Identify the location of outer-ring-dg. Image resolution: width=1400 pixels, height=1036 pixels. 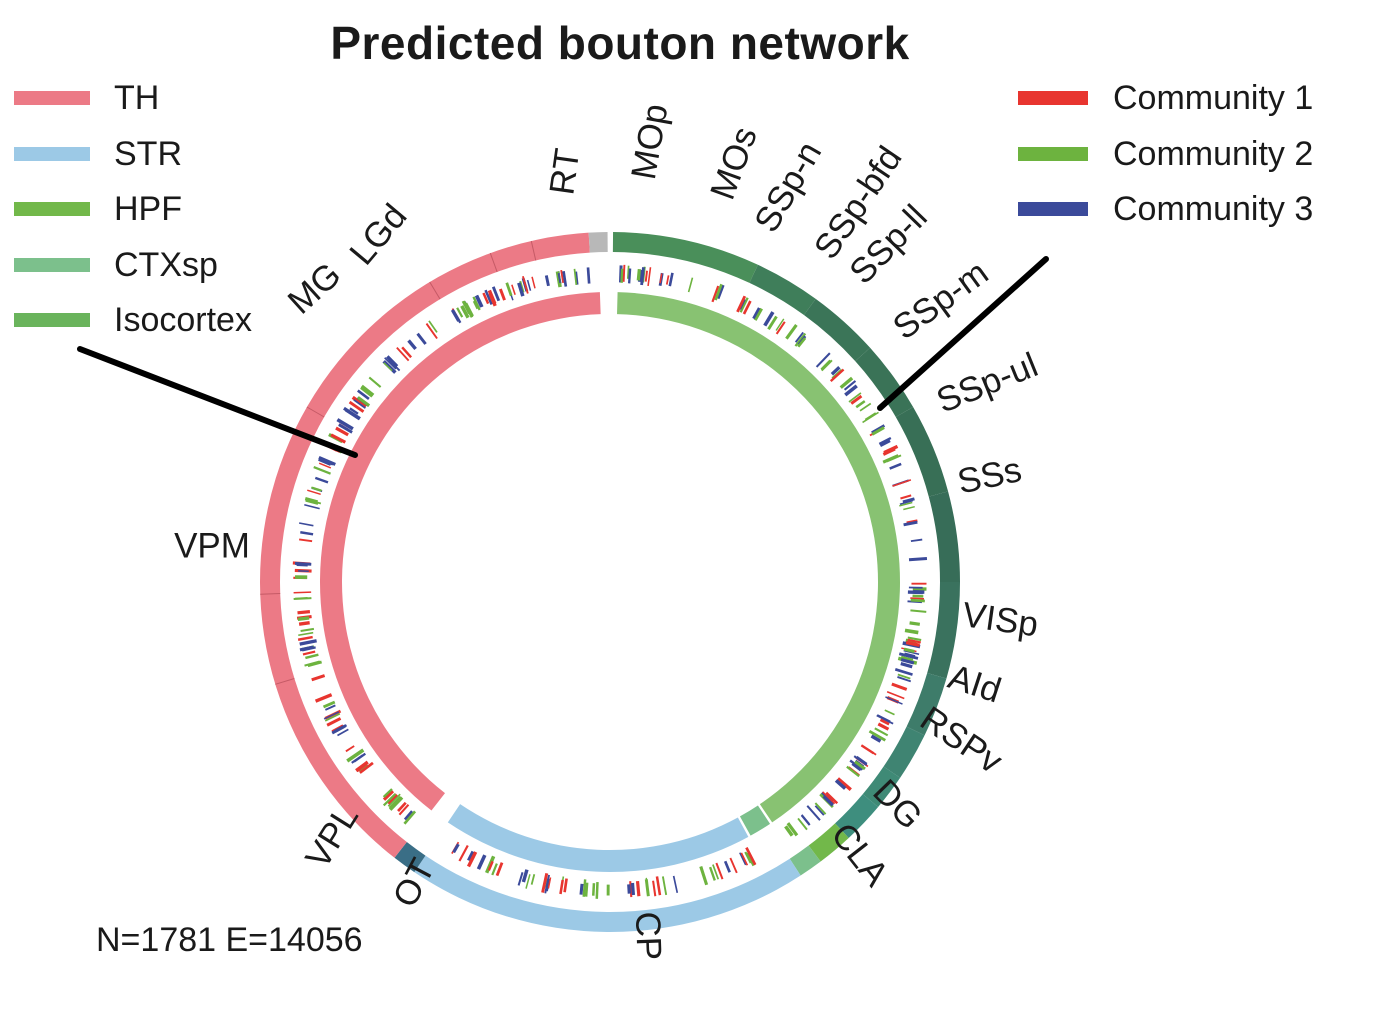
(828, 842).